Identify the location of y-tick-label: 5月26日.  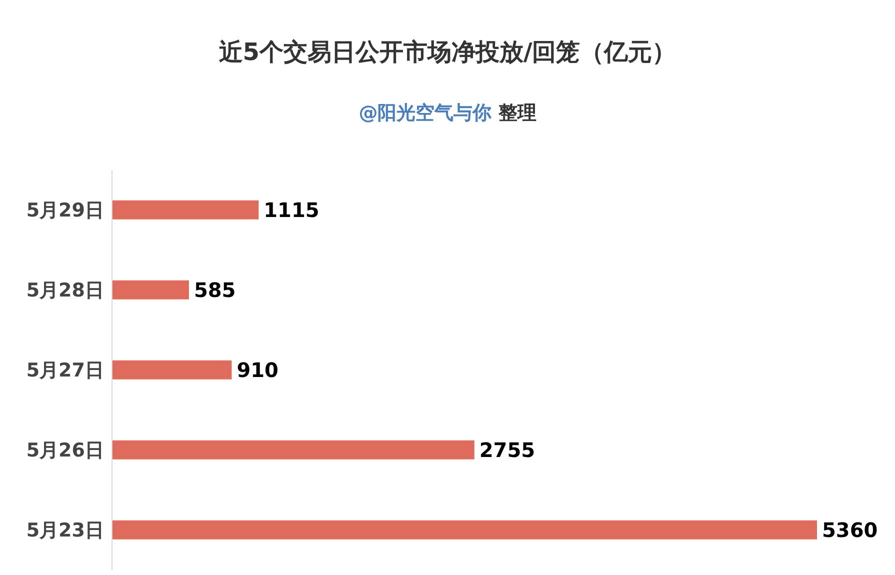
(65, 451).